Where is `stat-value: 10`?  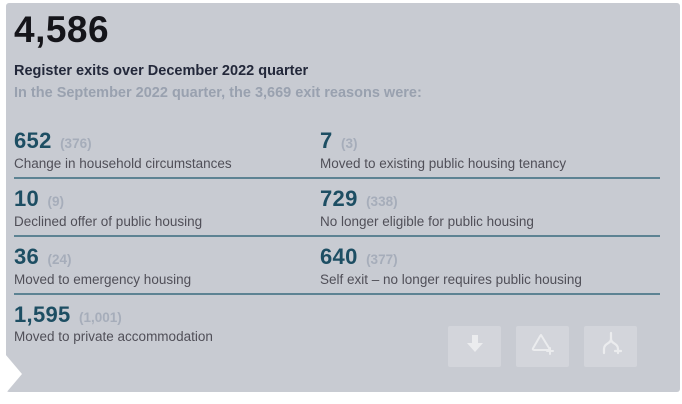 stat-value: 10 is located at coordinates (27, 199).